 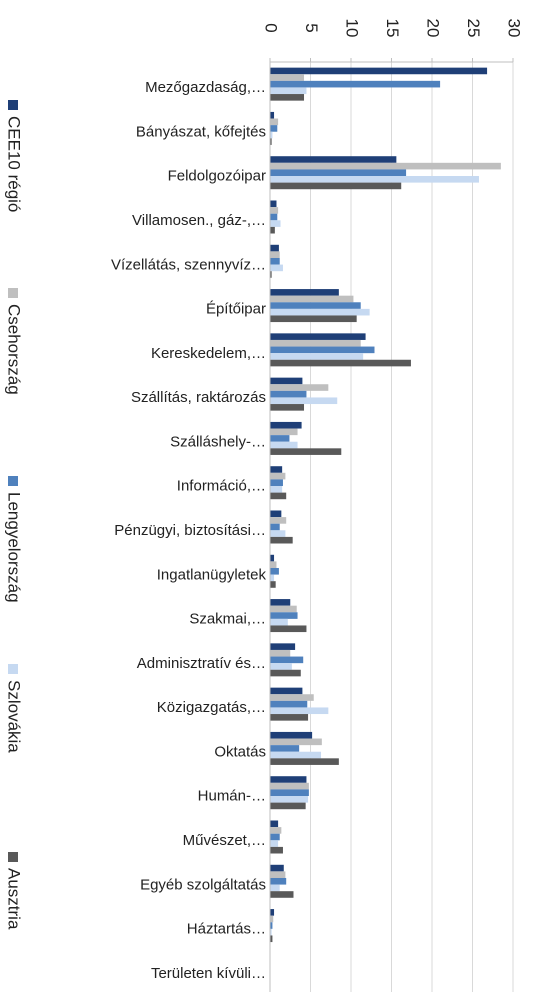 What do you see at coordinates (217, 176) in the screenshot?
I see `y-tick-label: Feldolgozóipar` at bounding box center [217, 176].